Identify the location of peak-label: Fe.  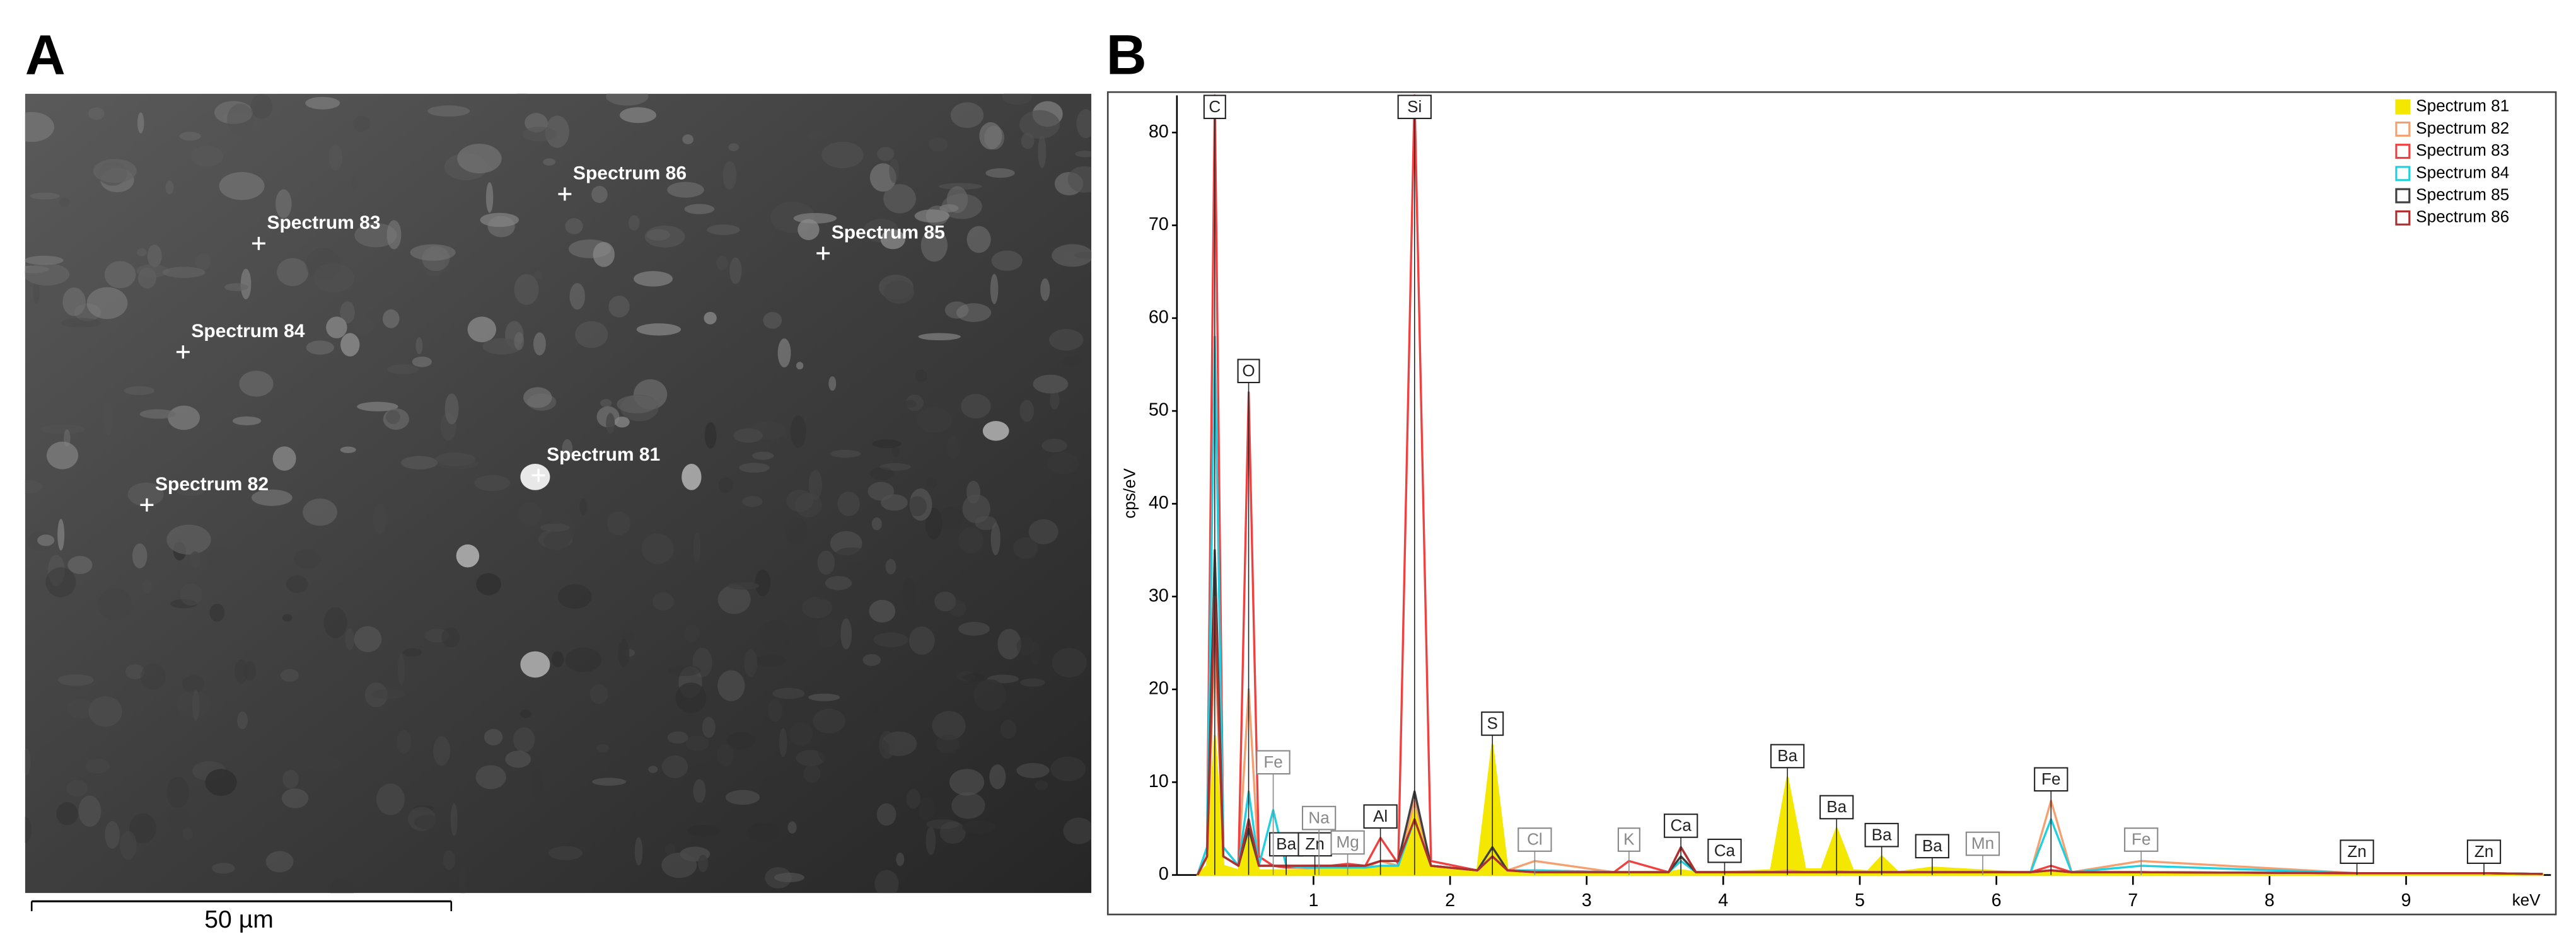
(2050, 778).